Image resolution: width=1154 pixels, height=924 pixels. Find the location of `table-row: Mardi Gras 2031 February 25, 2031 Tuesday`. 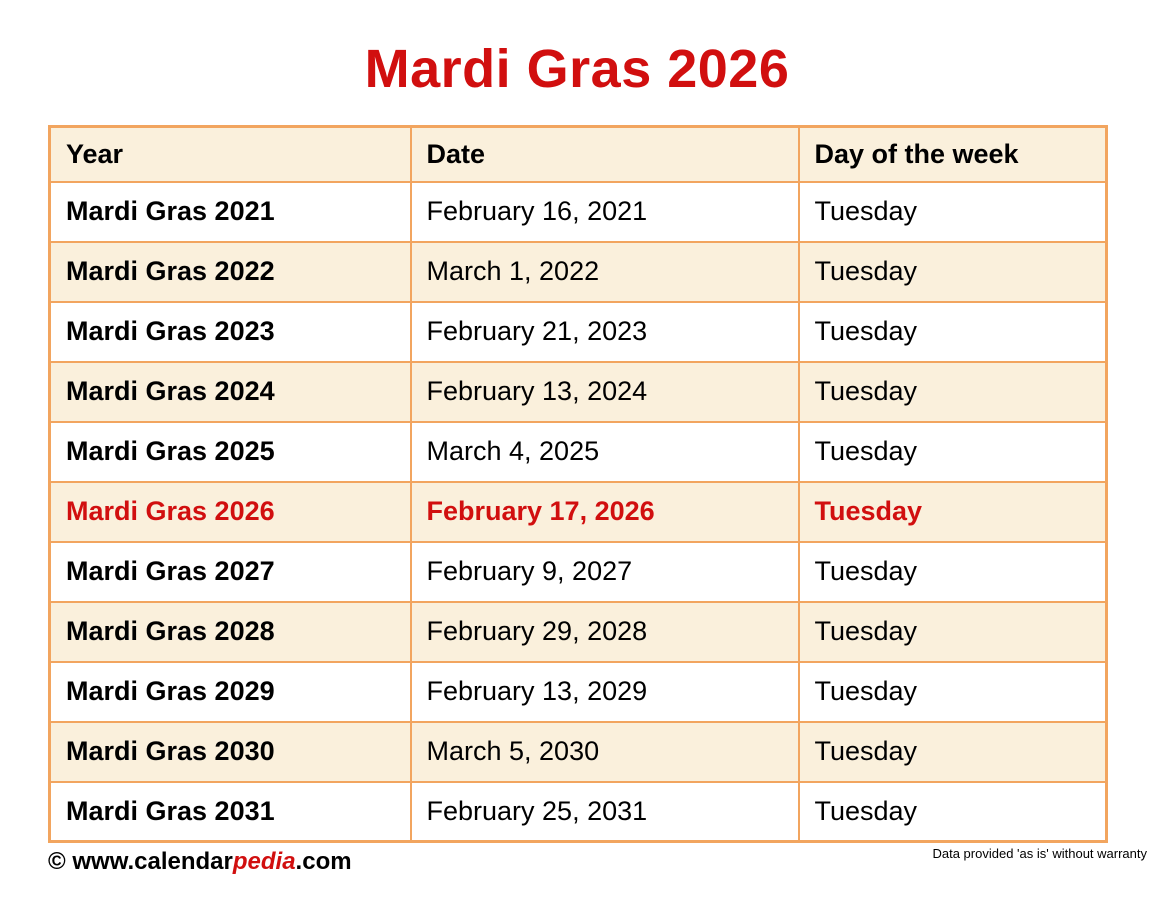

table-row: Mardi Gras 2031 February 25, 2031 Tuesday is located at coordinates (578, 811).